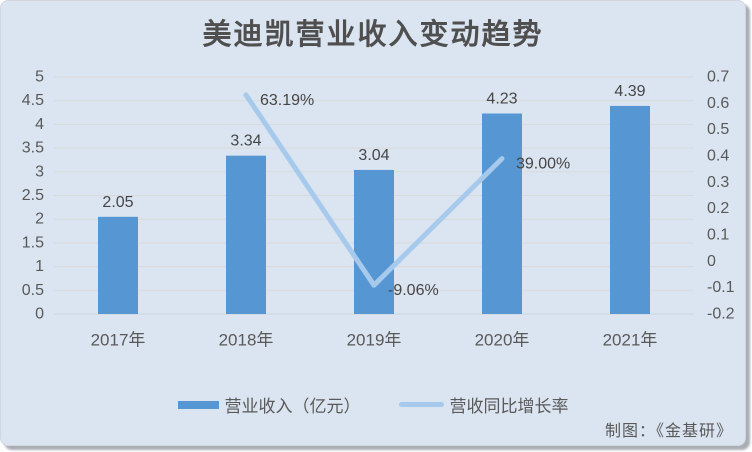 This screenshot has width=752, height=452. What do you see at coordinates (718, 156) in the screenshot?
I see `right-axis-tick: 0.4` at bounding box center [718, 156].